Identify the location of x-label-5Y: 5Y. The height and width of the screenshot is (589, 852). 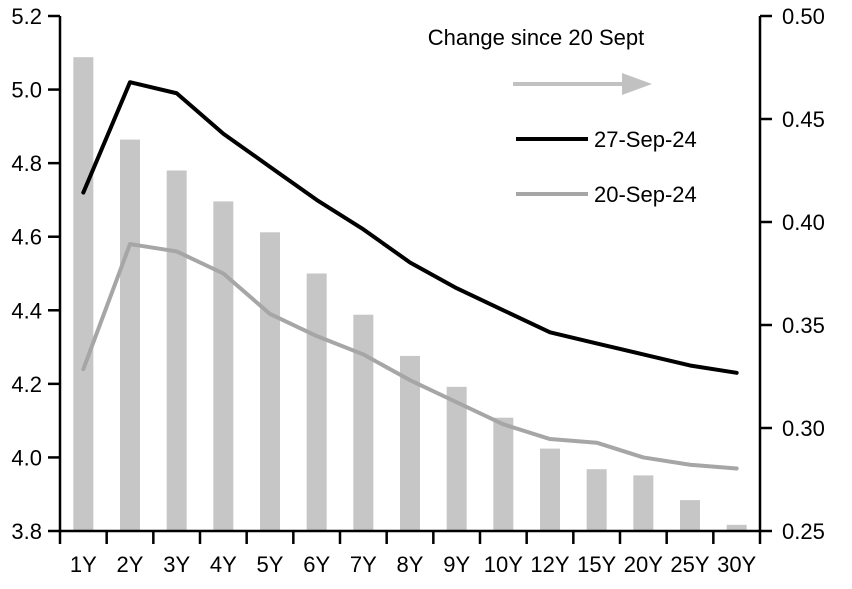
(270, 564).